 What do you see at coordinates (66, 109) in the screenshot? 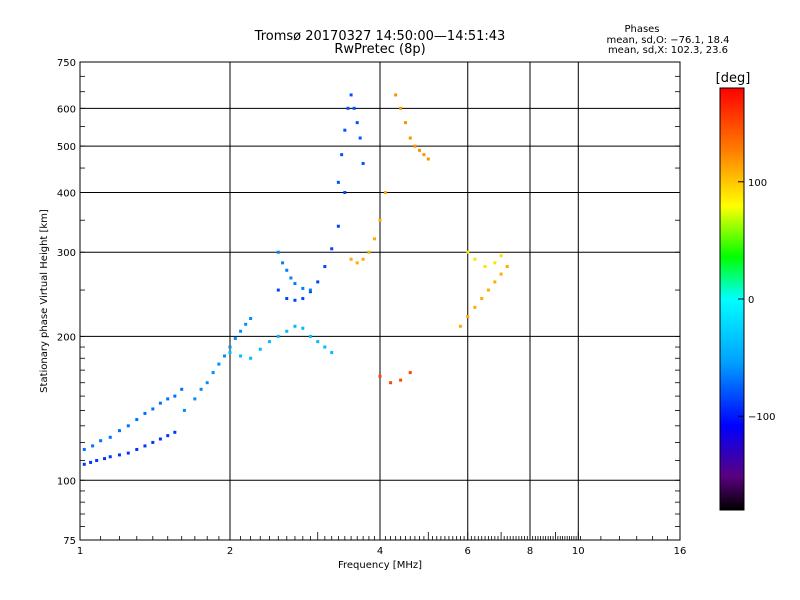
I see `y-tick-label: 600` at bounding box center [66, 109].